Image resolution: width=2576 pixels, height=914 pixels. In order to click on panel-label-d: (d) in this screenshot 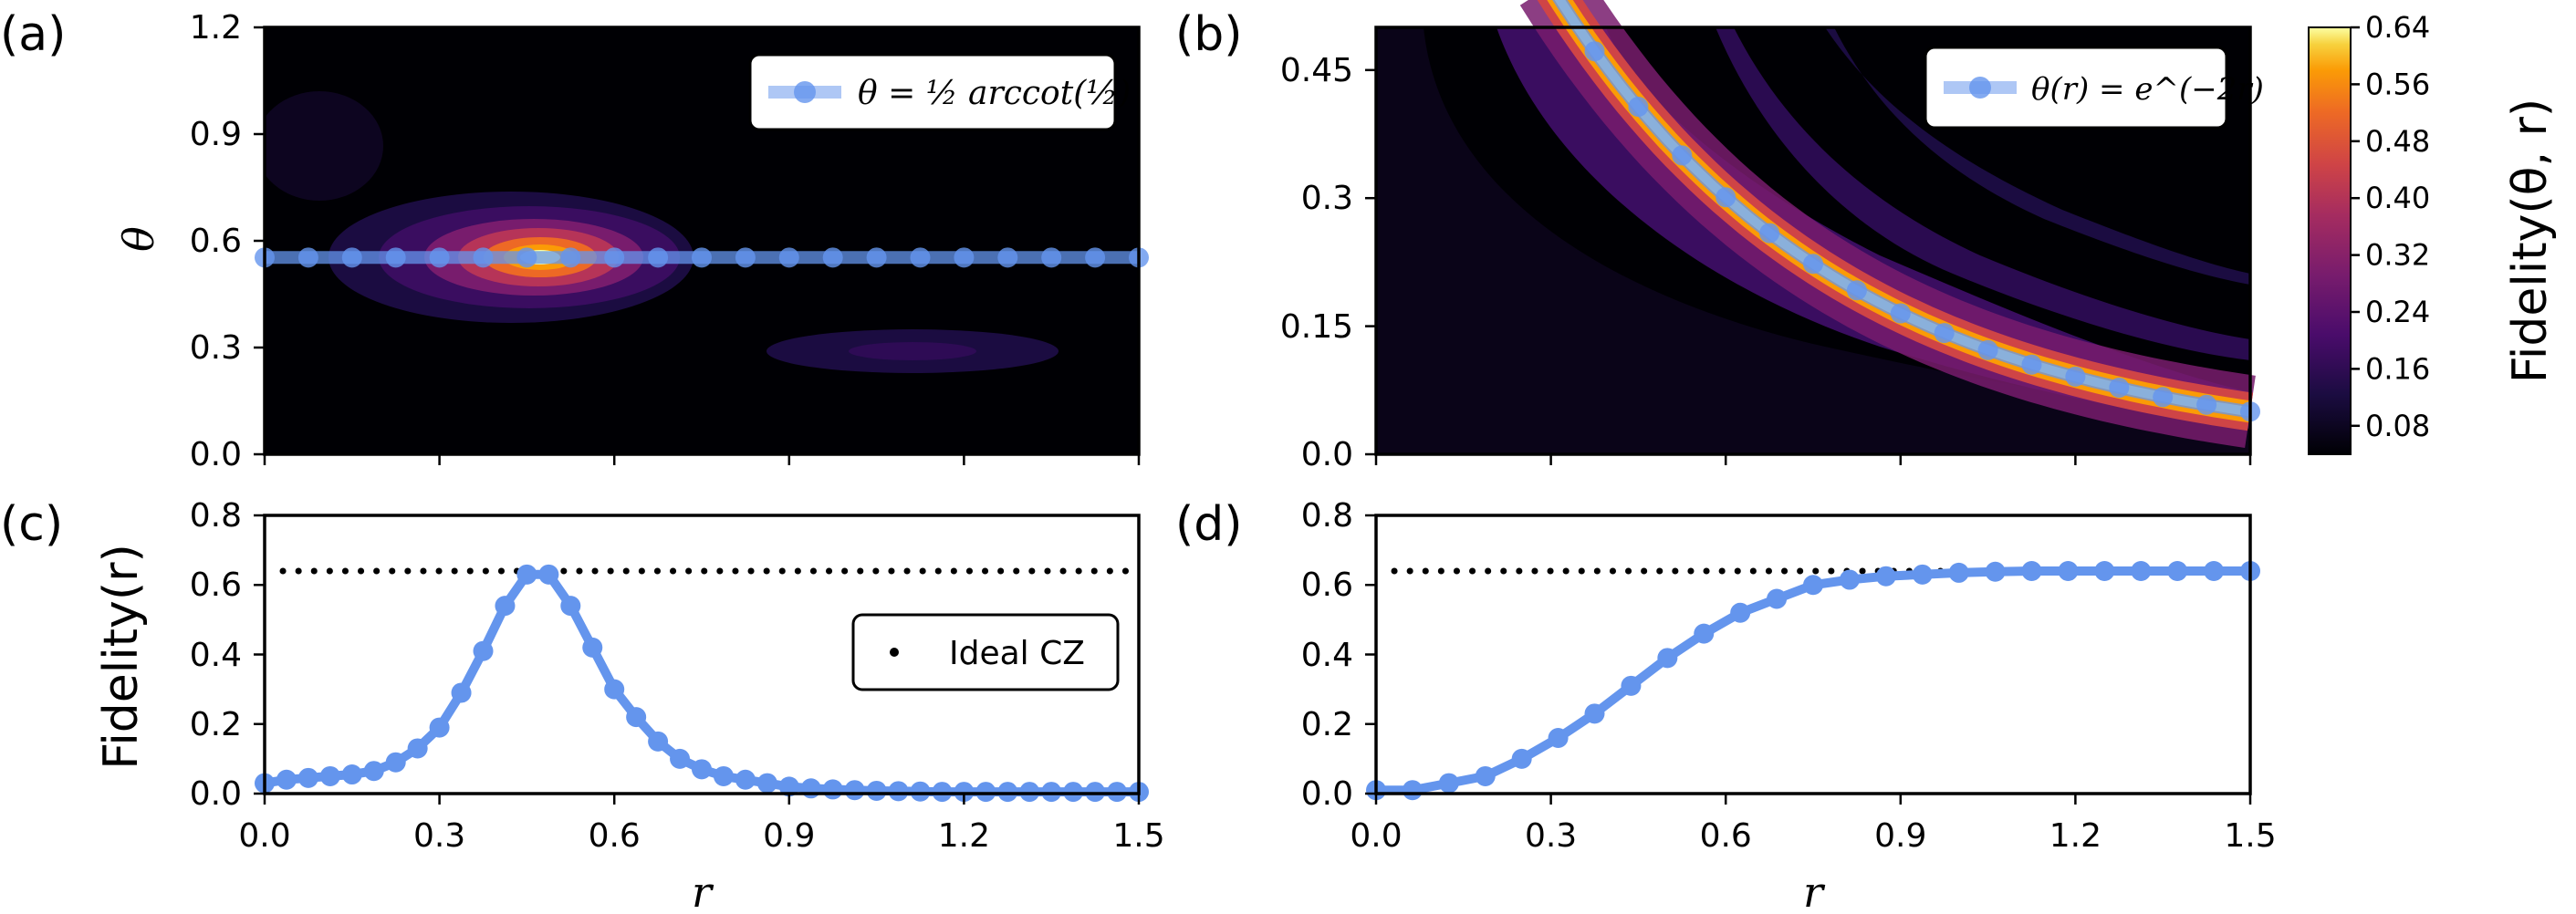, I will do `click(1209, 524)`.